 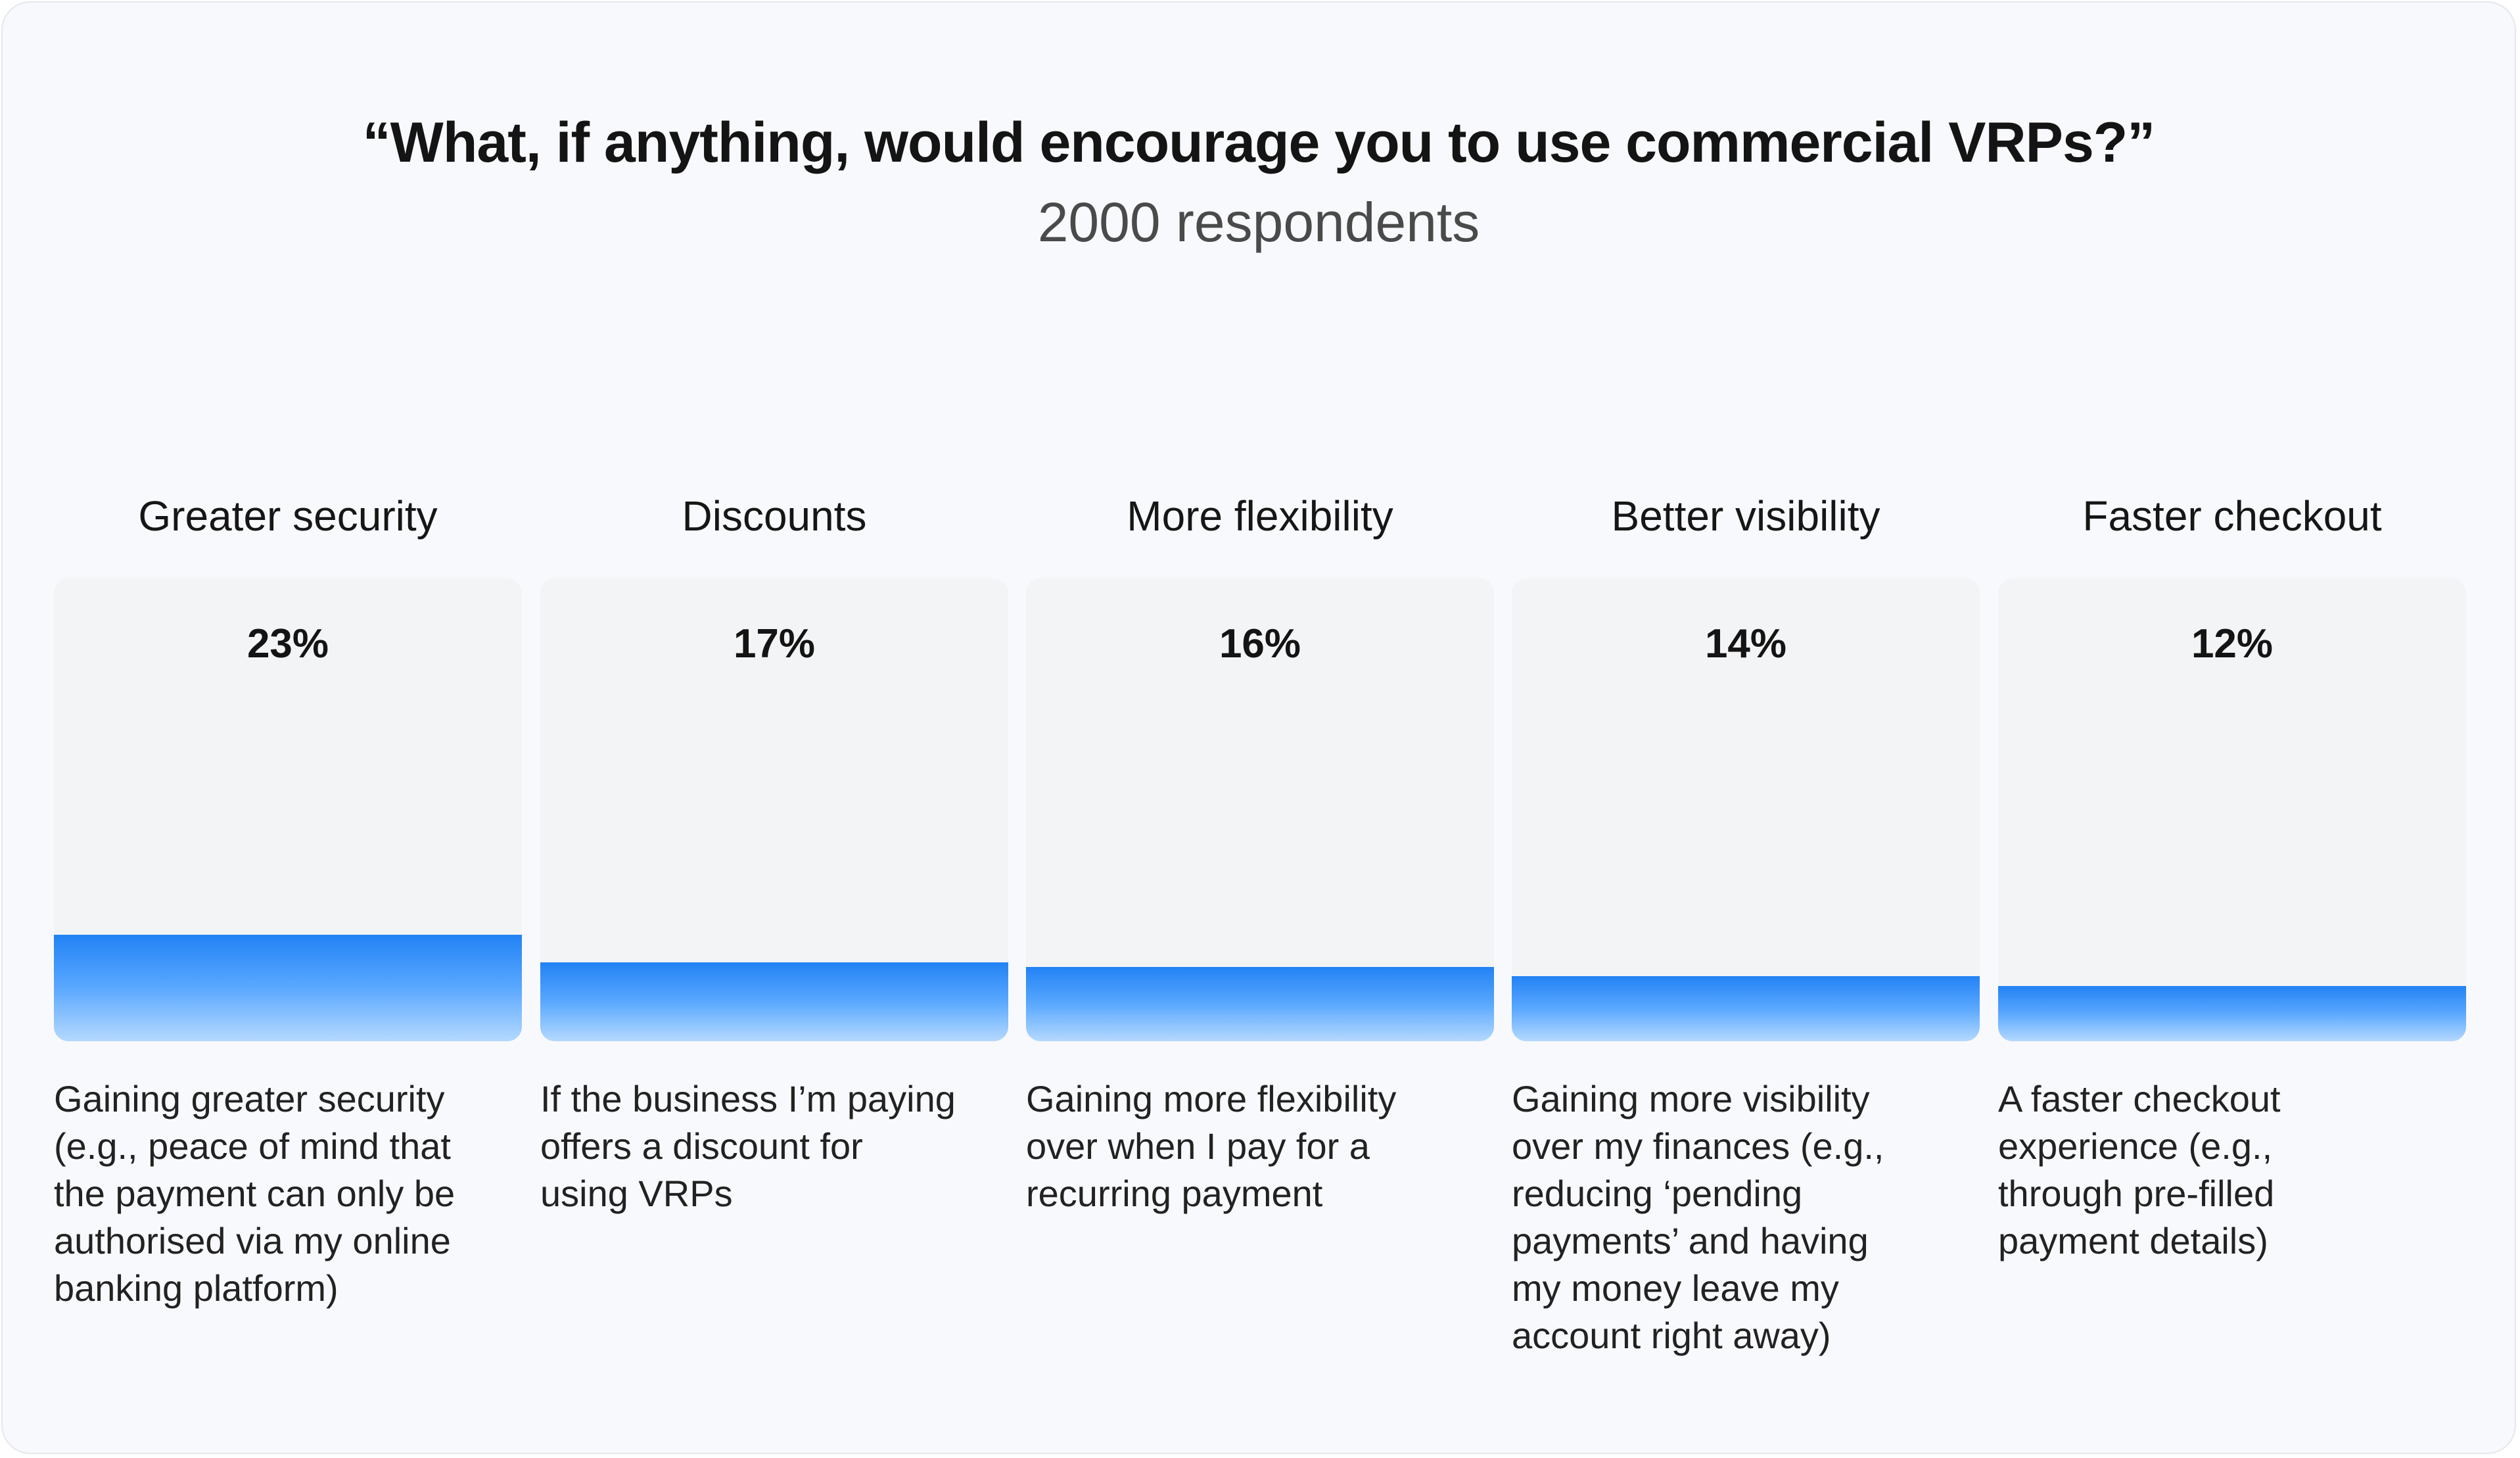 I want to click on description-line: A faster checkout, so click(x=2139, y=1098).